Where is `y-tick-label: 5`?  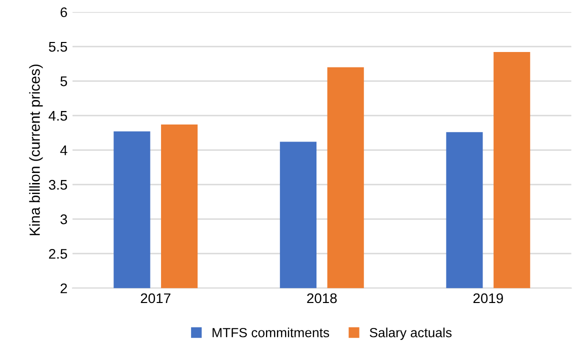
y-tick-label: 5 is located at coordinates (64, 81).